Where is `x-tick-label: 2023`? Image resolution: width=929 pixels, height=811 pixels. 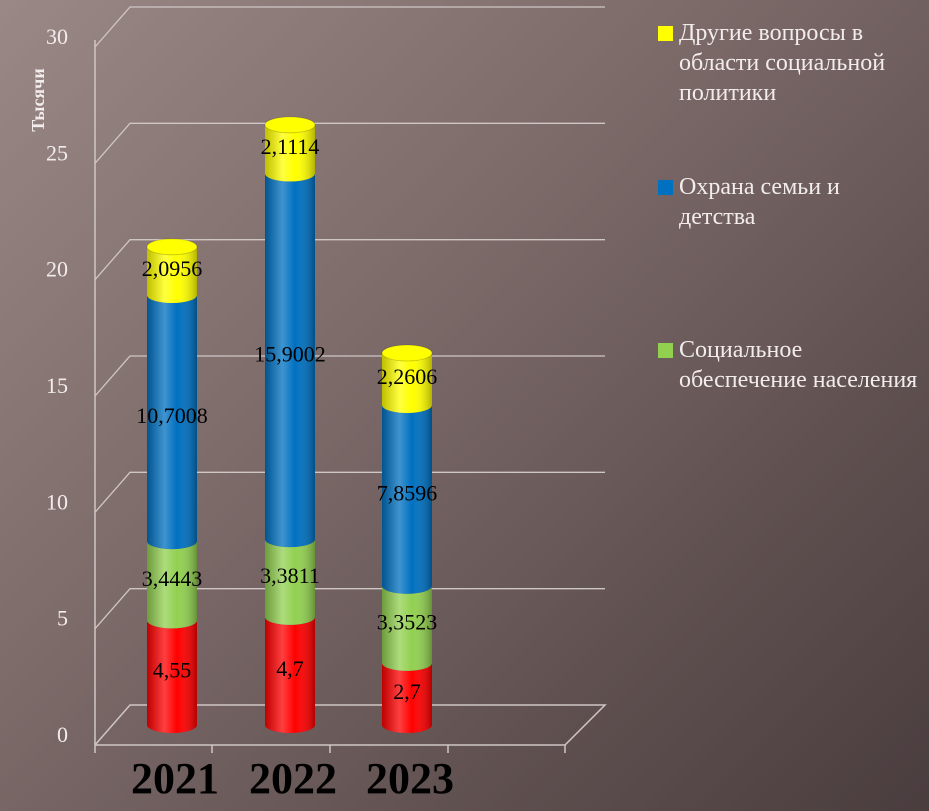
x-tick-label: 2023 is located at coordinates (410, 778).